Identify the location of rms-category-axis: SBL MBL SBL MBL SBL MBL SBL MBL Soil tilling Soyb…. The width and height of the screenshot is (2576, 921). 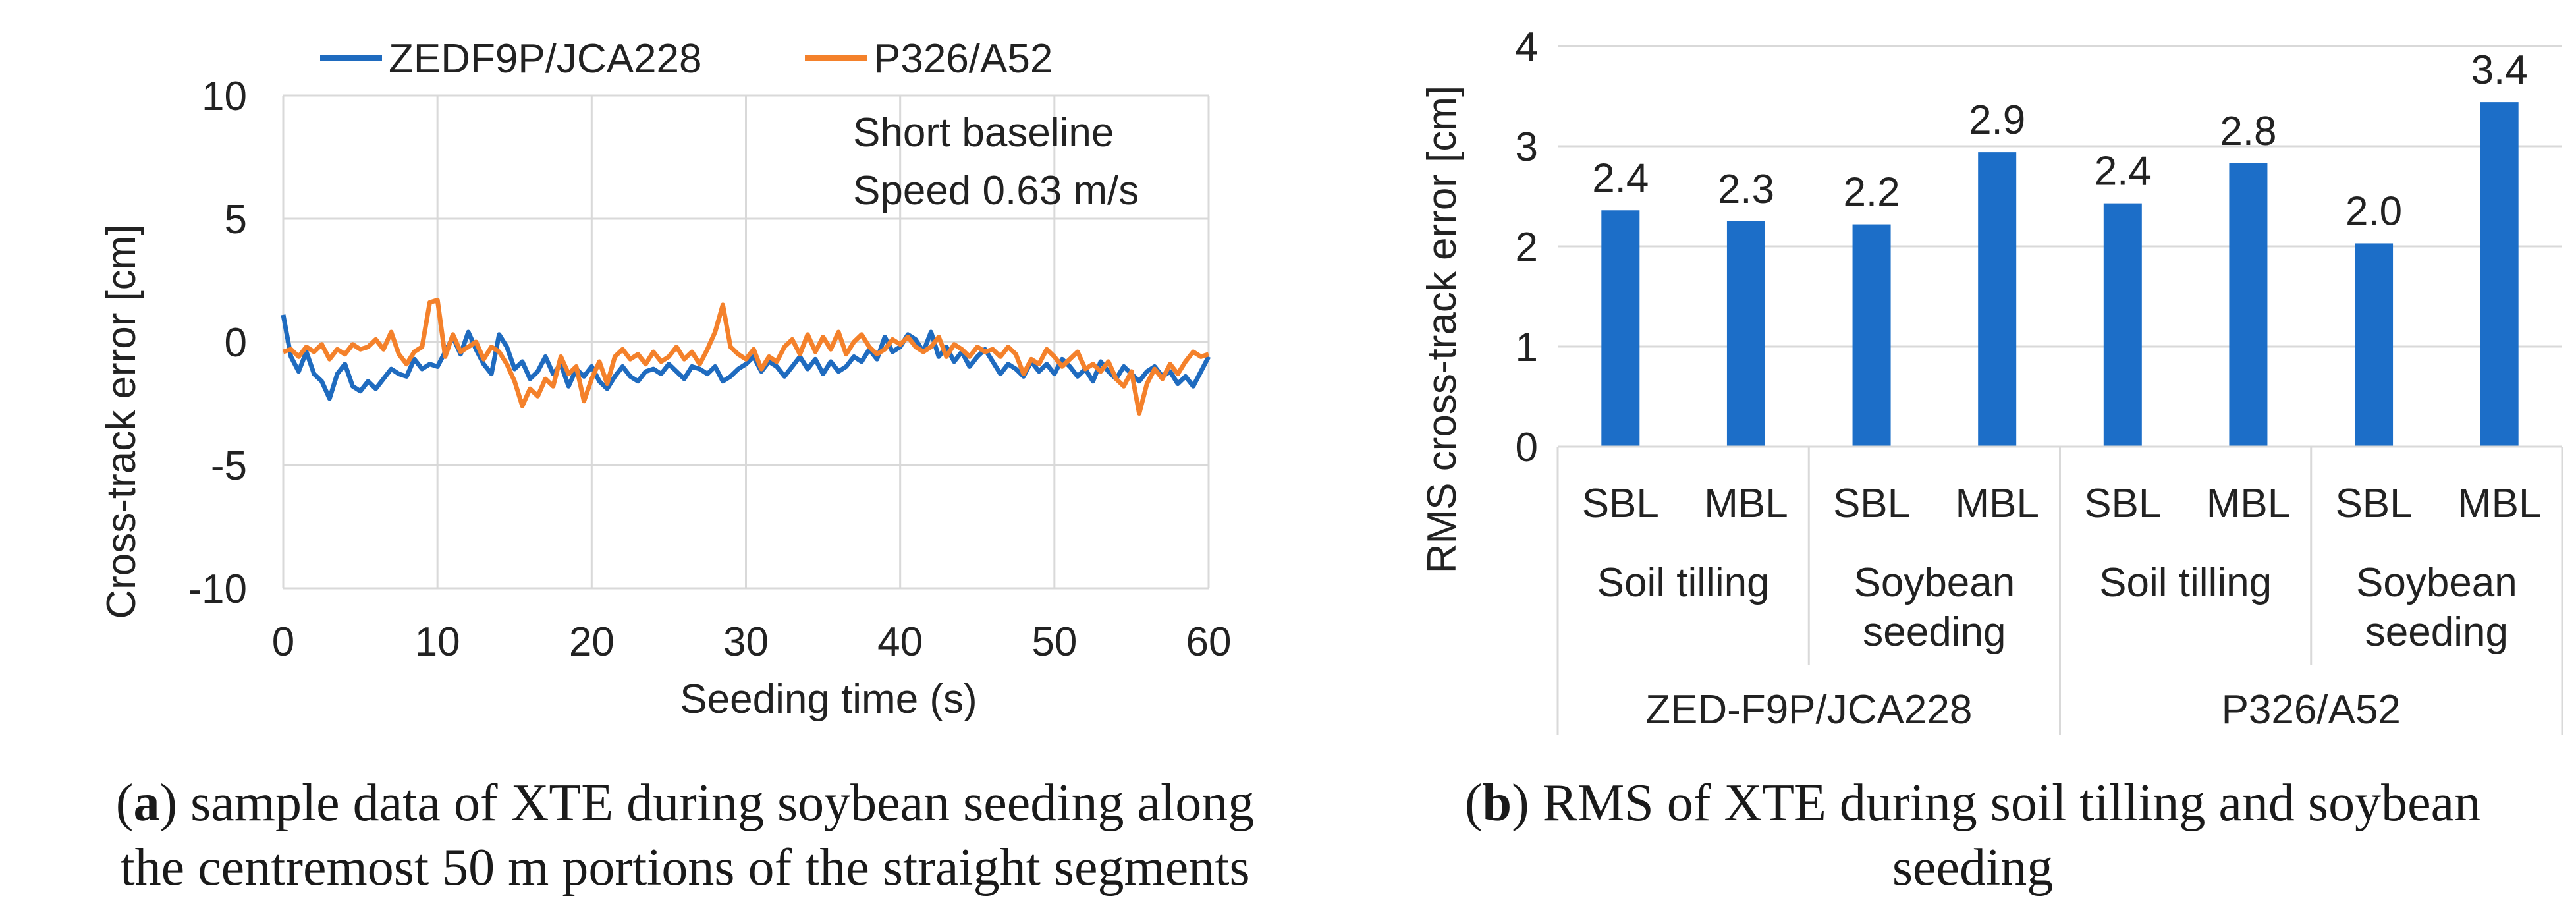
(2059, 590).